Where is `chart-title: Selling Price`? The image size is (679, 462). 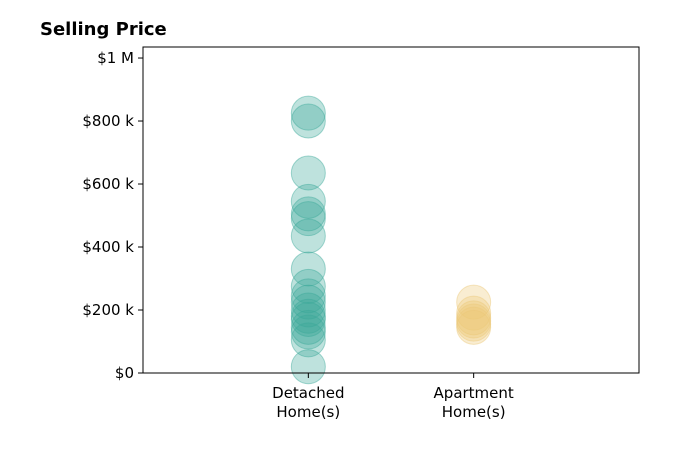
chart-title: Selling Price is located at coordinates (103, 29).